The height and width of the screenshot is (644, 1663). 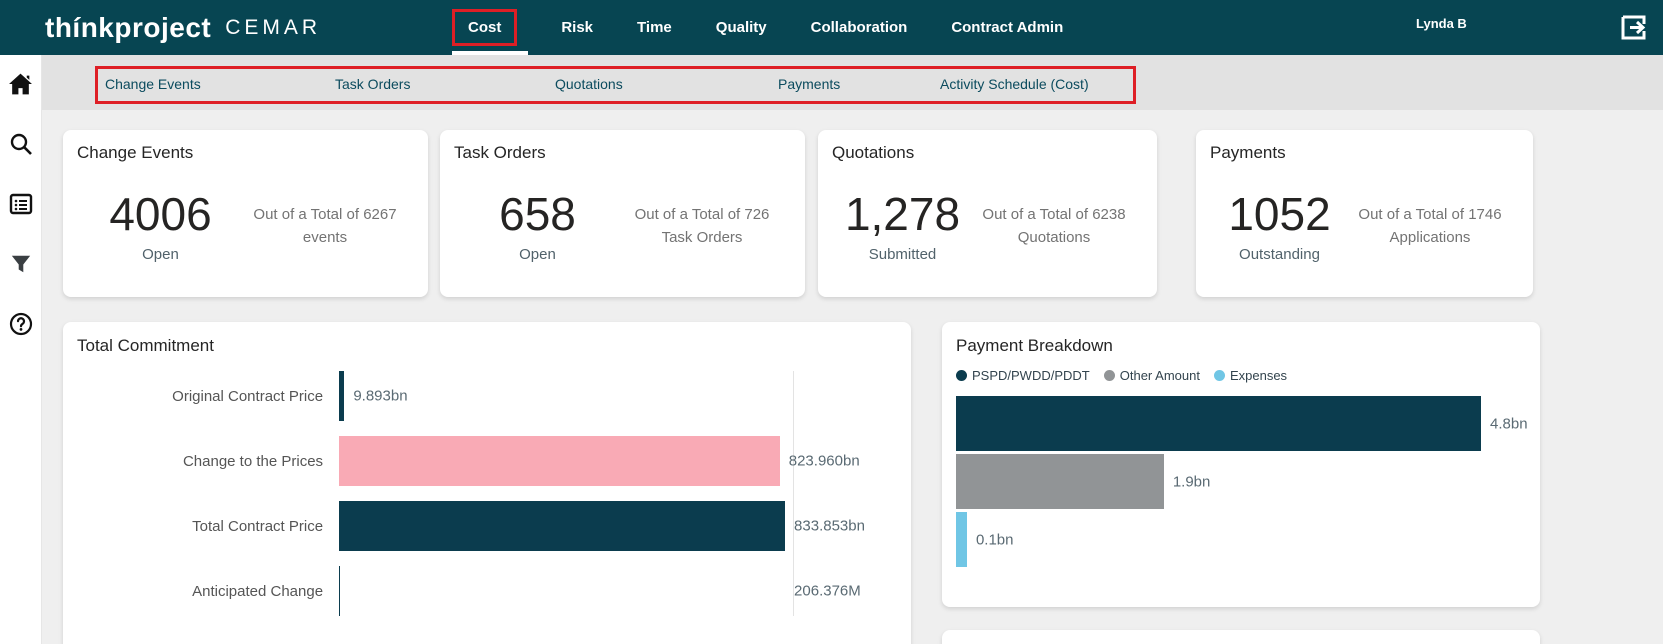 What do you see at coordinates (902, 214) in the screenshot?
I see `kpi-value: 1,278` at bounding box center [902, 214].